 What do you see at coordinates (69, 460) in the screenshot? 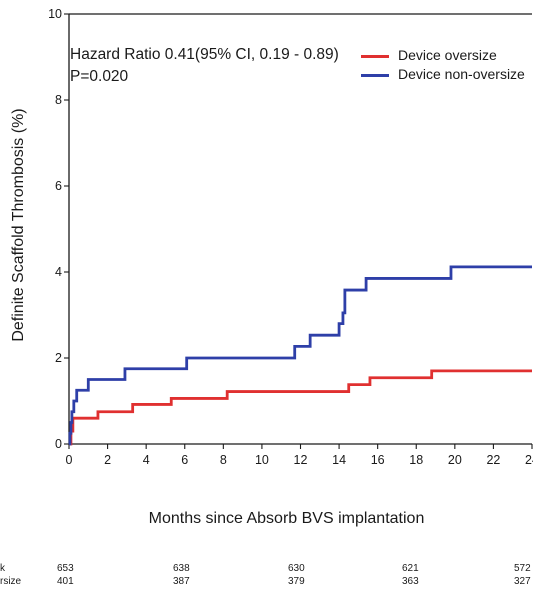
I see `x-tick-label-0: 0` at bounding box center [69, 460].